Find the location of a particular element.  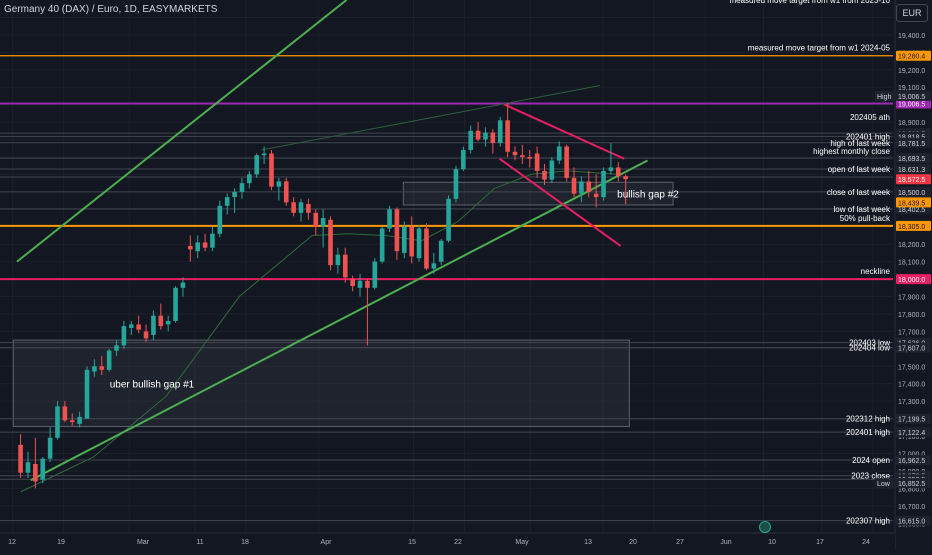

level-label: measured move target from w1 2024-05 is located at coordinates (819, 48).